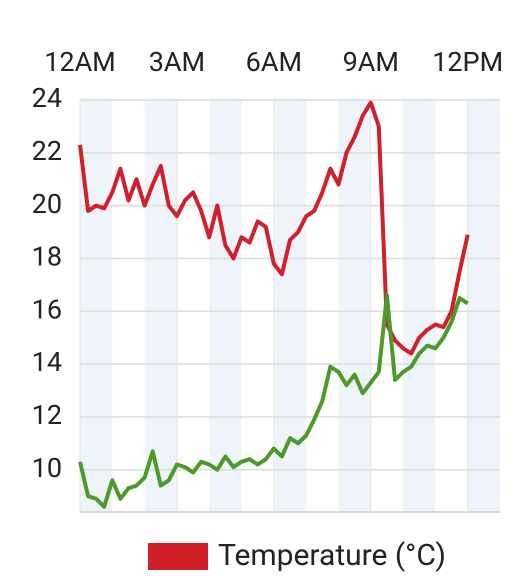 Image resolution: width=515 pixels, height=576 pixels. Describe the element at coordinates (178, 556) in the screenshot. I see `legend-swatch` at that location.